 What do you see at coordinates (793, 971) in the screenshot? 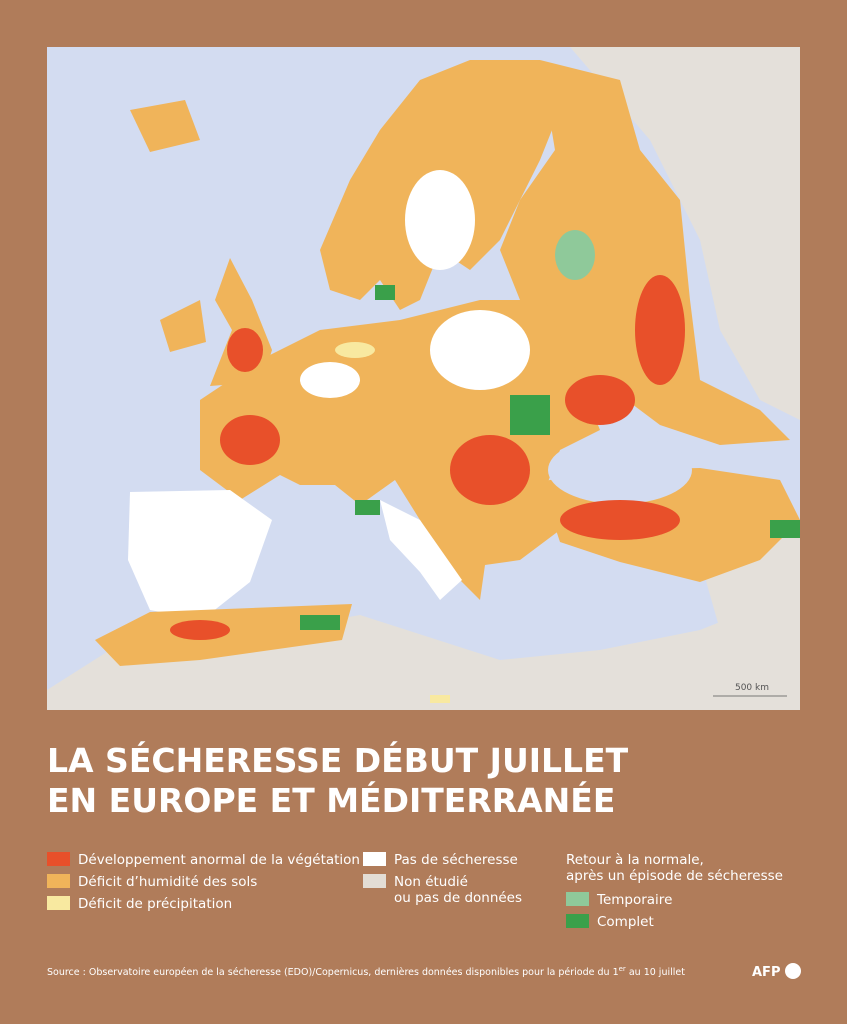
I see `logo-dot` at bounding box center [793, 971].